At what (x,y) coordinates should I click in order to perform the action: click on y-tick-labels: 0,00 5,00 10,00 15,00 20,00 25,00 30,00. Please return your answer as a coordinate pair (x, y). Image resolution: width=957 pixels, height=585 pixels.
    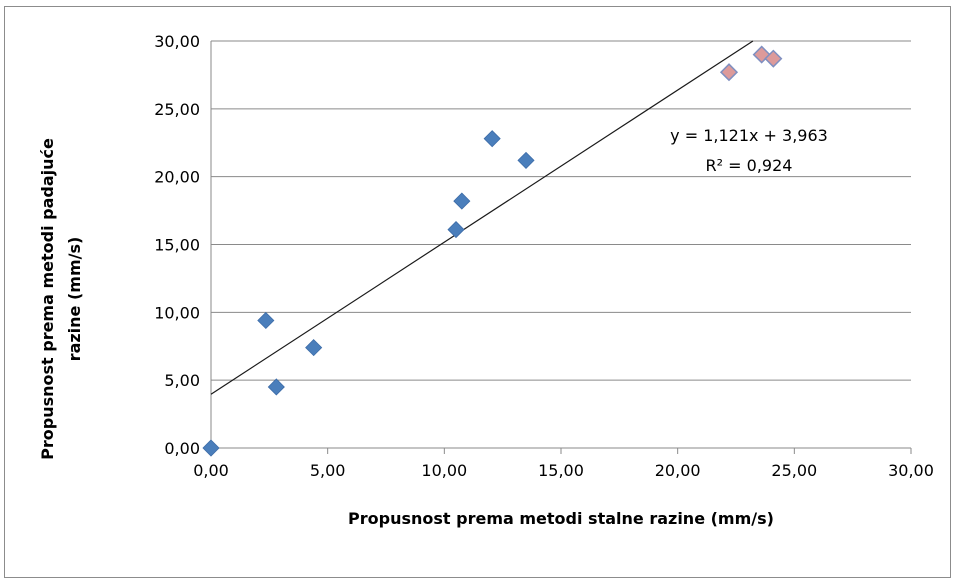
    Looking at the image, I should click on (177, 245).